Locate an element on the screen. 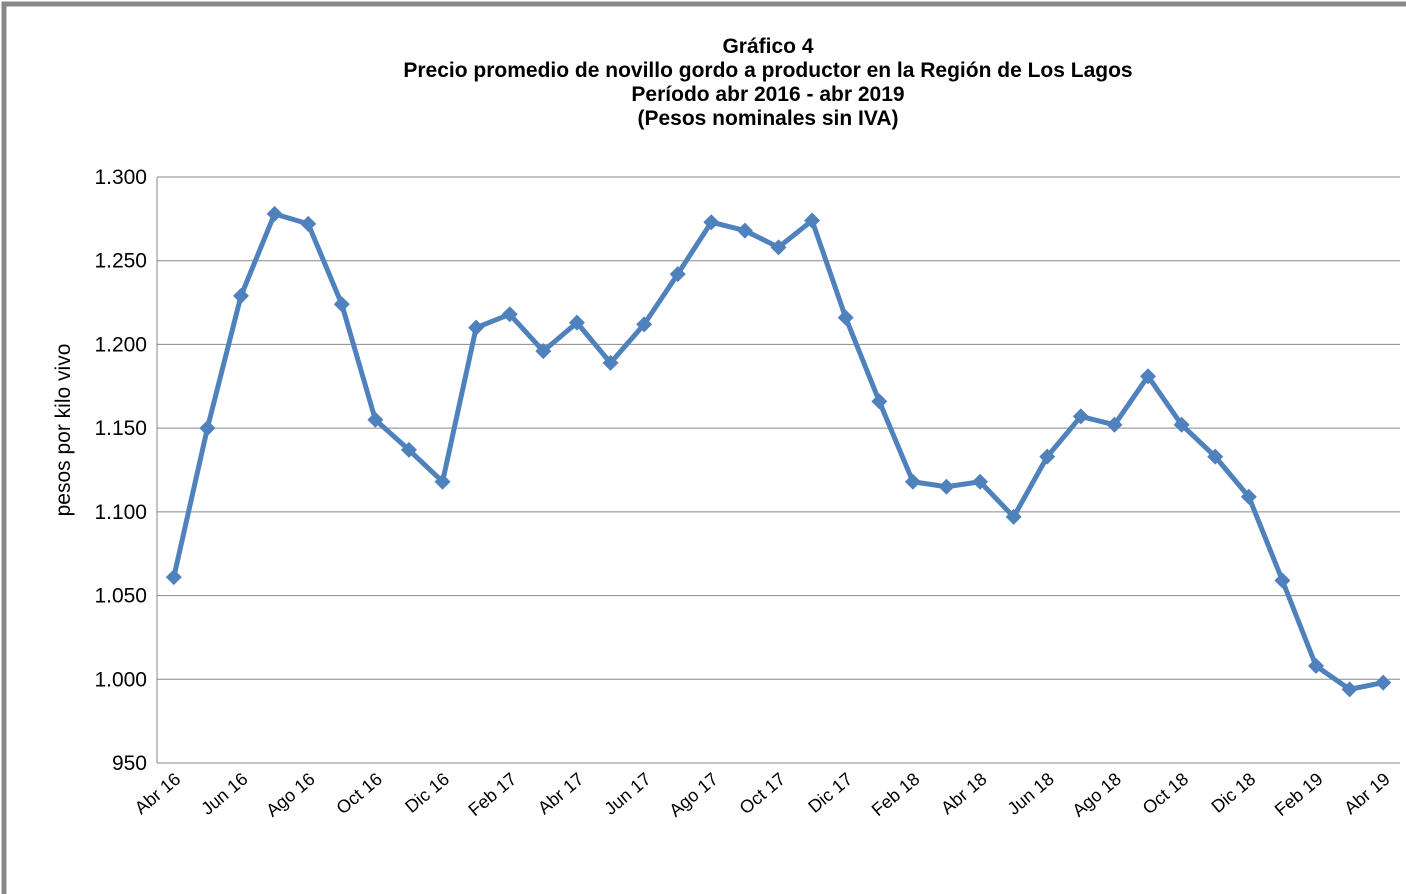 The height and width of the screenshot is (894, 1406). x-tick-label: Jun 18 is located at coordinates (1031, 794).